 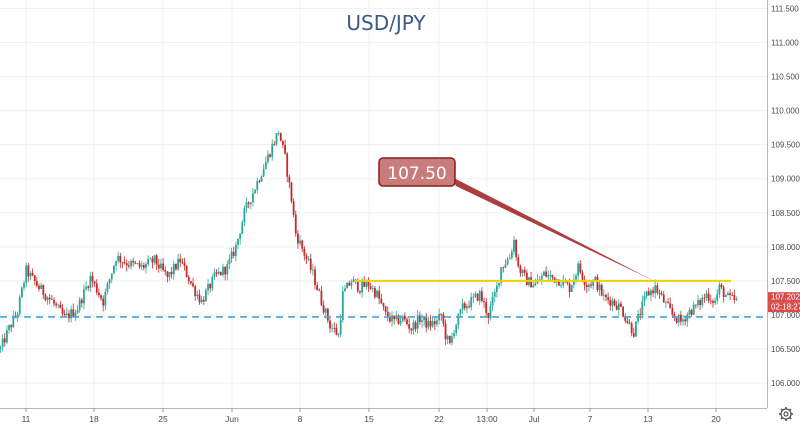 I want to click on y-tick-label: 111.500, so click(x=785, y=9).